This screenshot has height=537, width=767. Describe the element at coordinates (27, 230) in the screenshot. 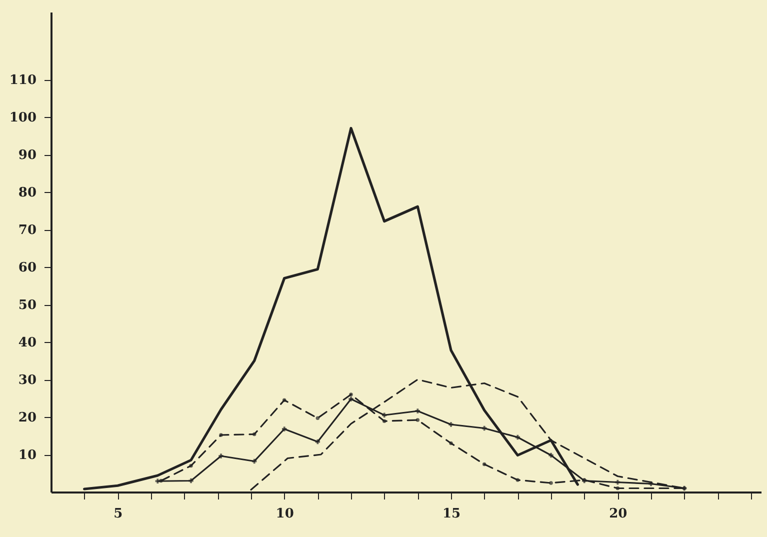

I see `y-tick-label: 70` at that location.